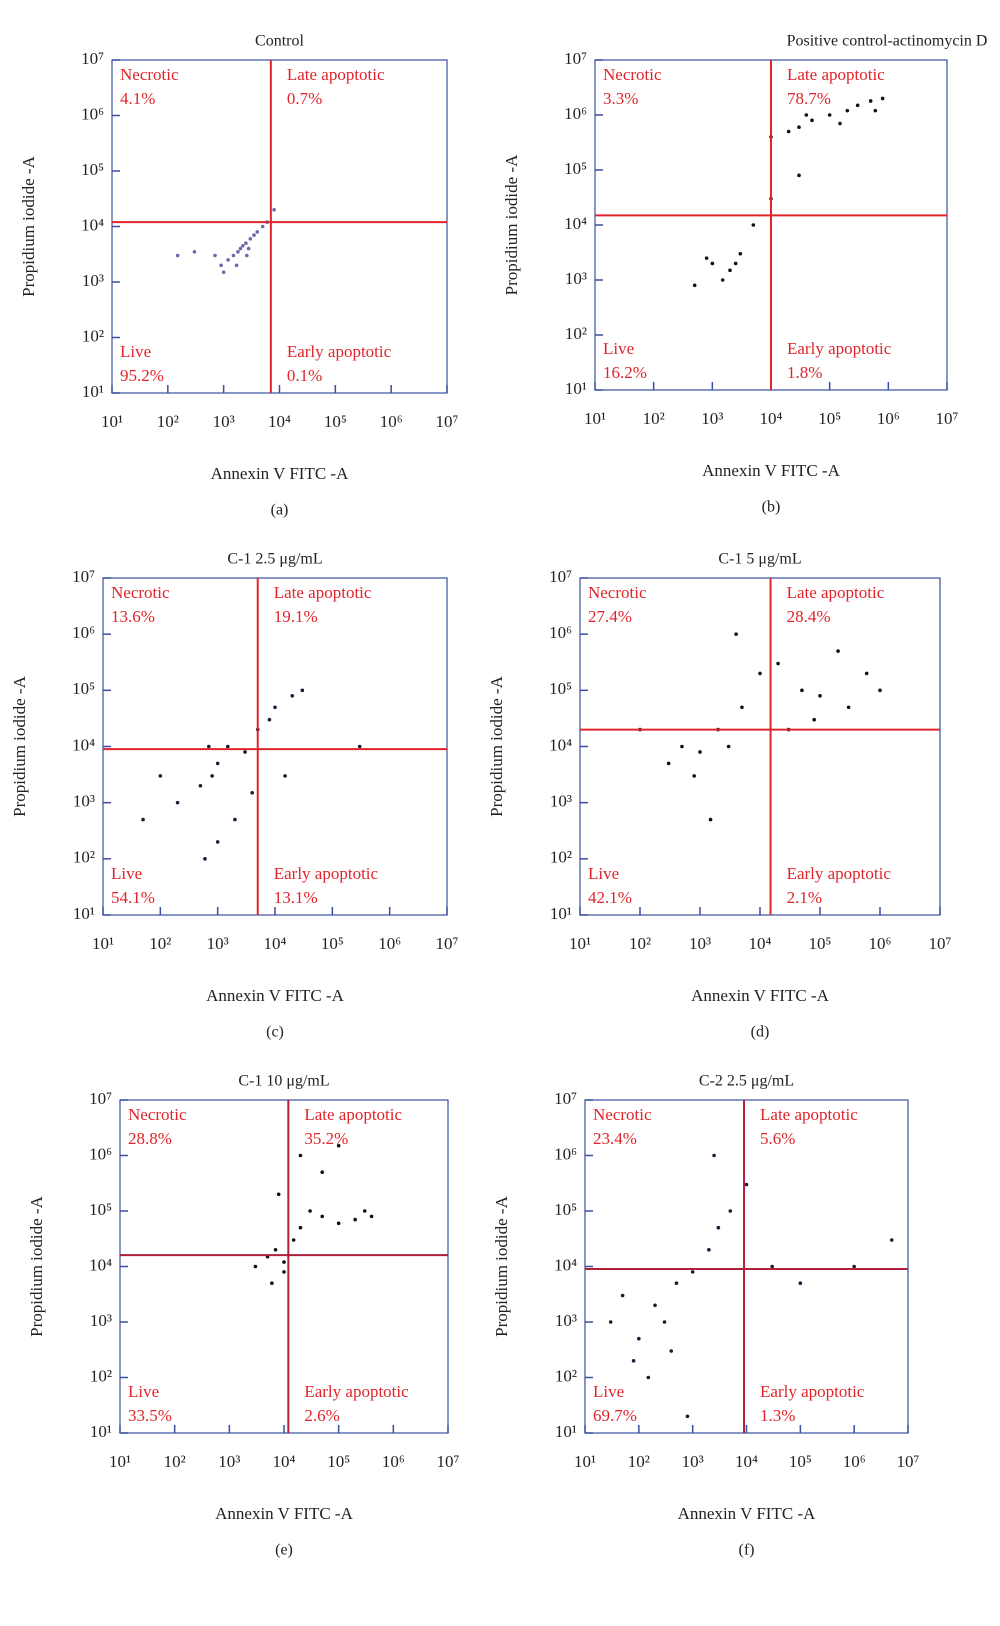 This screenshot has width=1000, height=1626. I want to click on y-axis-label: Propidium iodide -A, so click(19, 745).